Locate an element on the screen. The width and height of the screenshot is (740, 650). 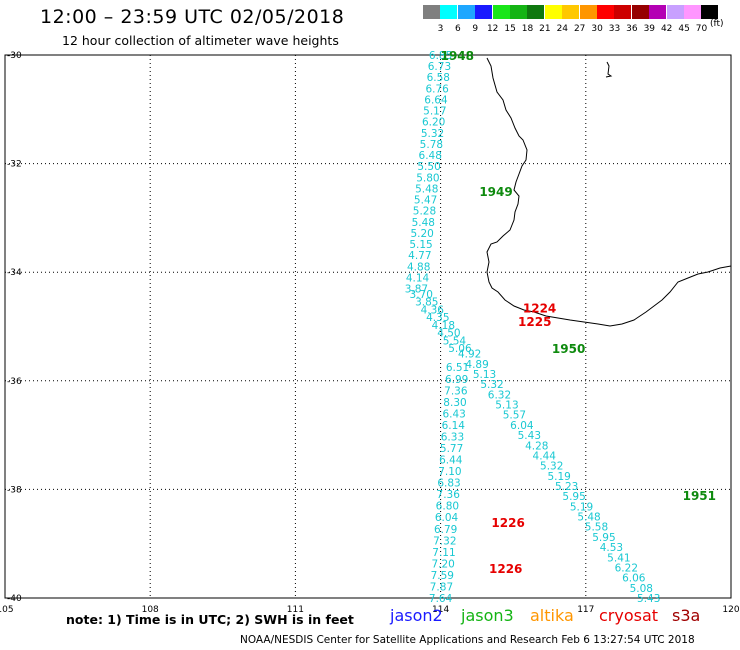
wave-height-value: 5.47 is located at coordinates (425, 201).